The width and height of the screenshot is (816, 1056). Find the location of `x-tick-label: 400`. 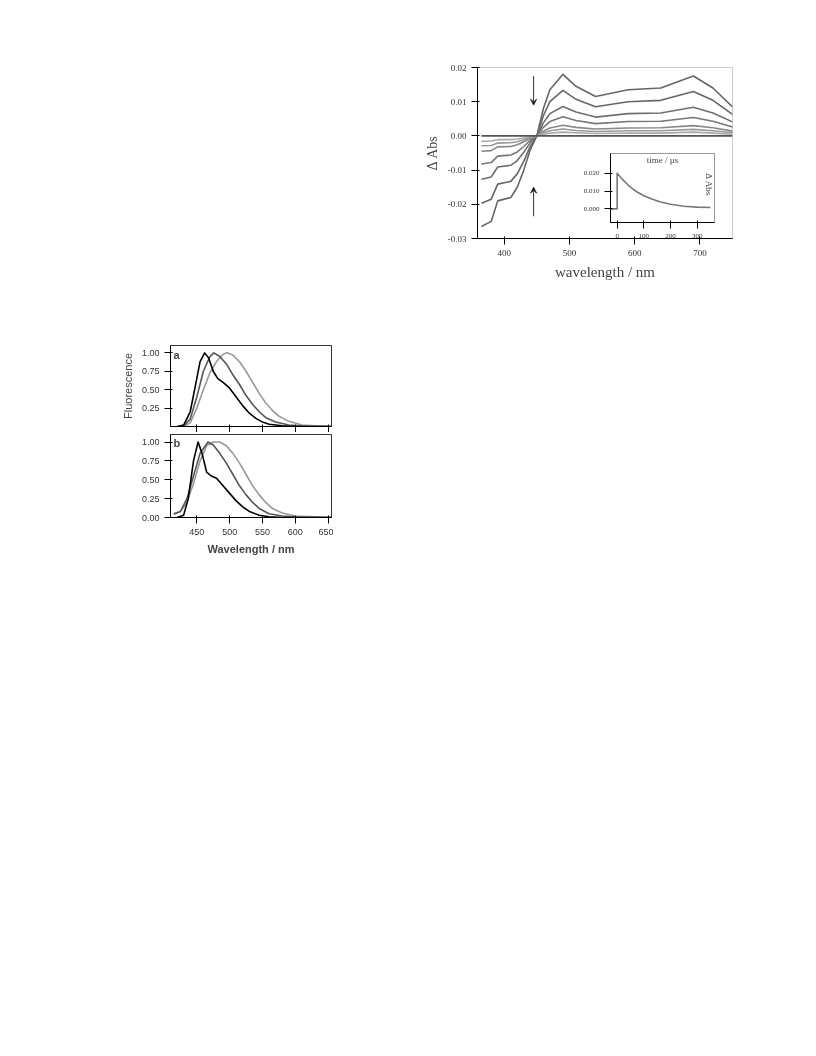

x-tick-label: 400 is located at coordinates (504, 252).